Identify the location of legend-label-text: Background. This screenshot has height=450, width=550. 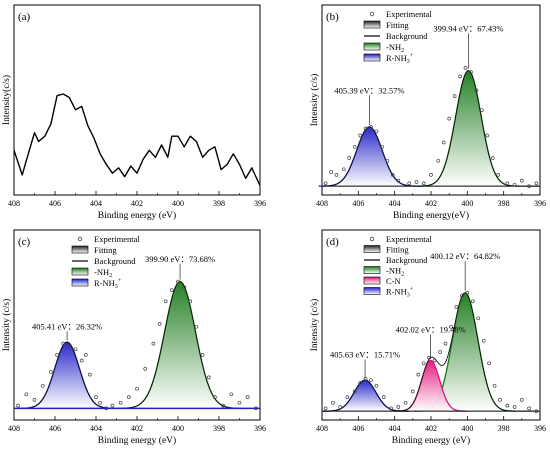
(407, 36).